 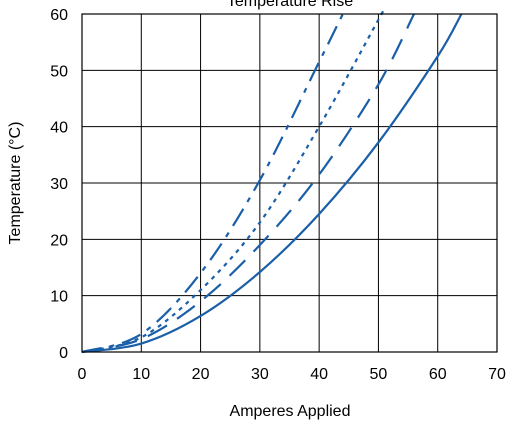 What do you see at coordinates (59, 71) in the screenshot?
I see `y-tick-label: 50` at bounding box center [59, 71].